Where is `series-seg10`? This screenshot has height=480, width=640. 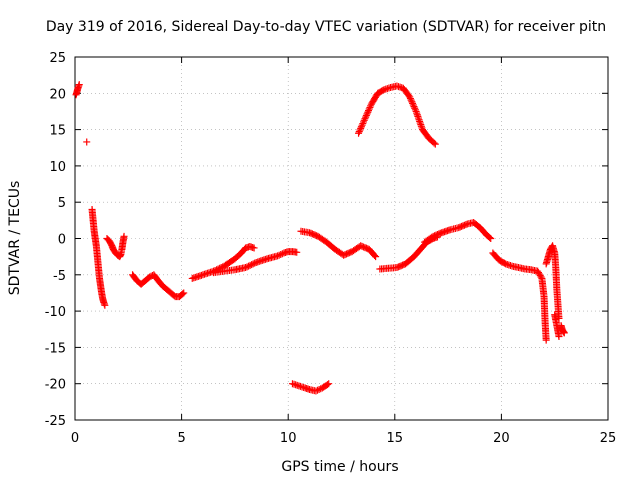
series-seg10 is located at coordinates (397, 115).